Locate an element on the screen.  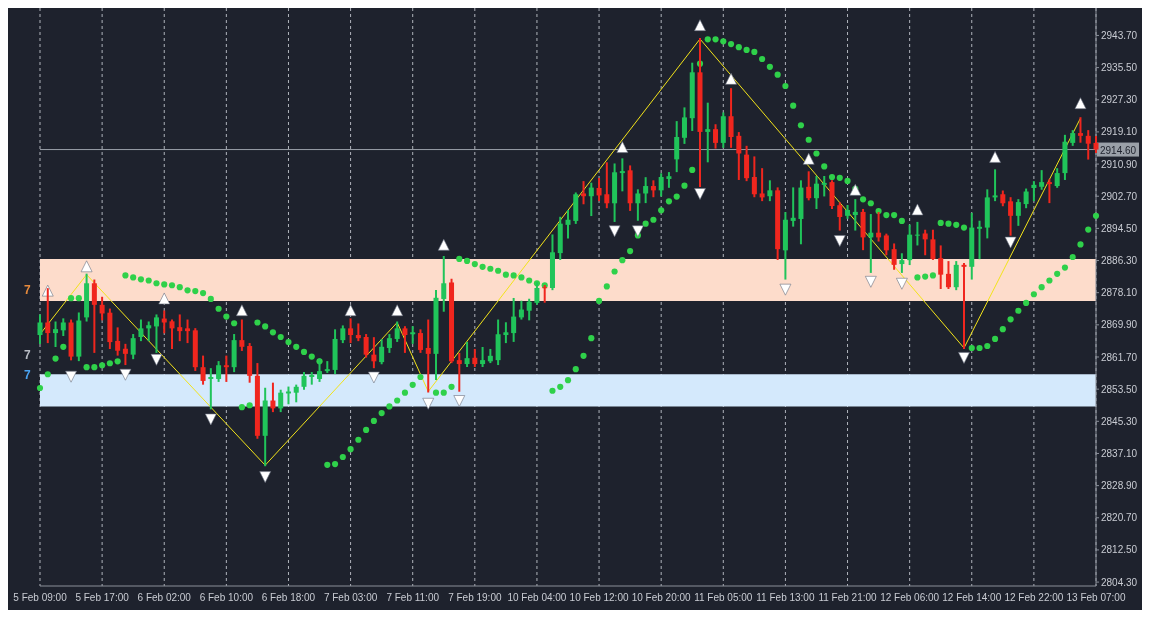
x-tick-label: 6 Feb 10:00 is located at coordinates (226, 598).